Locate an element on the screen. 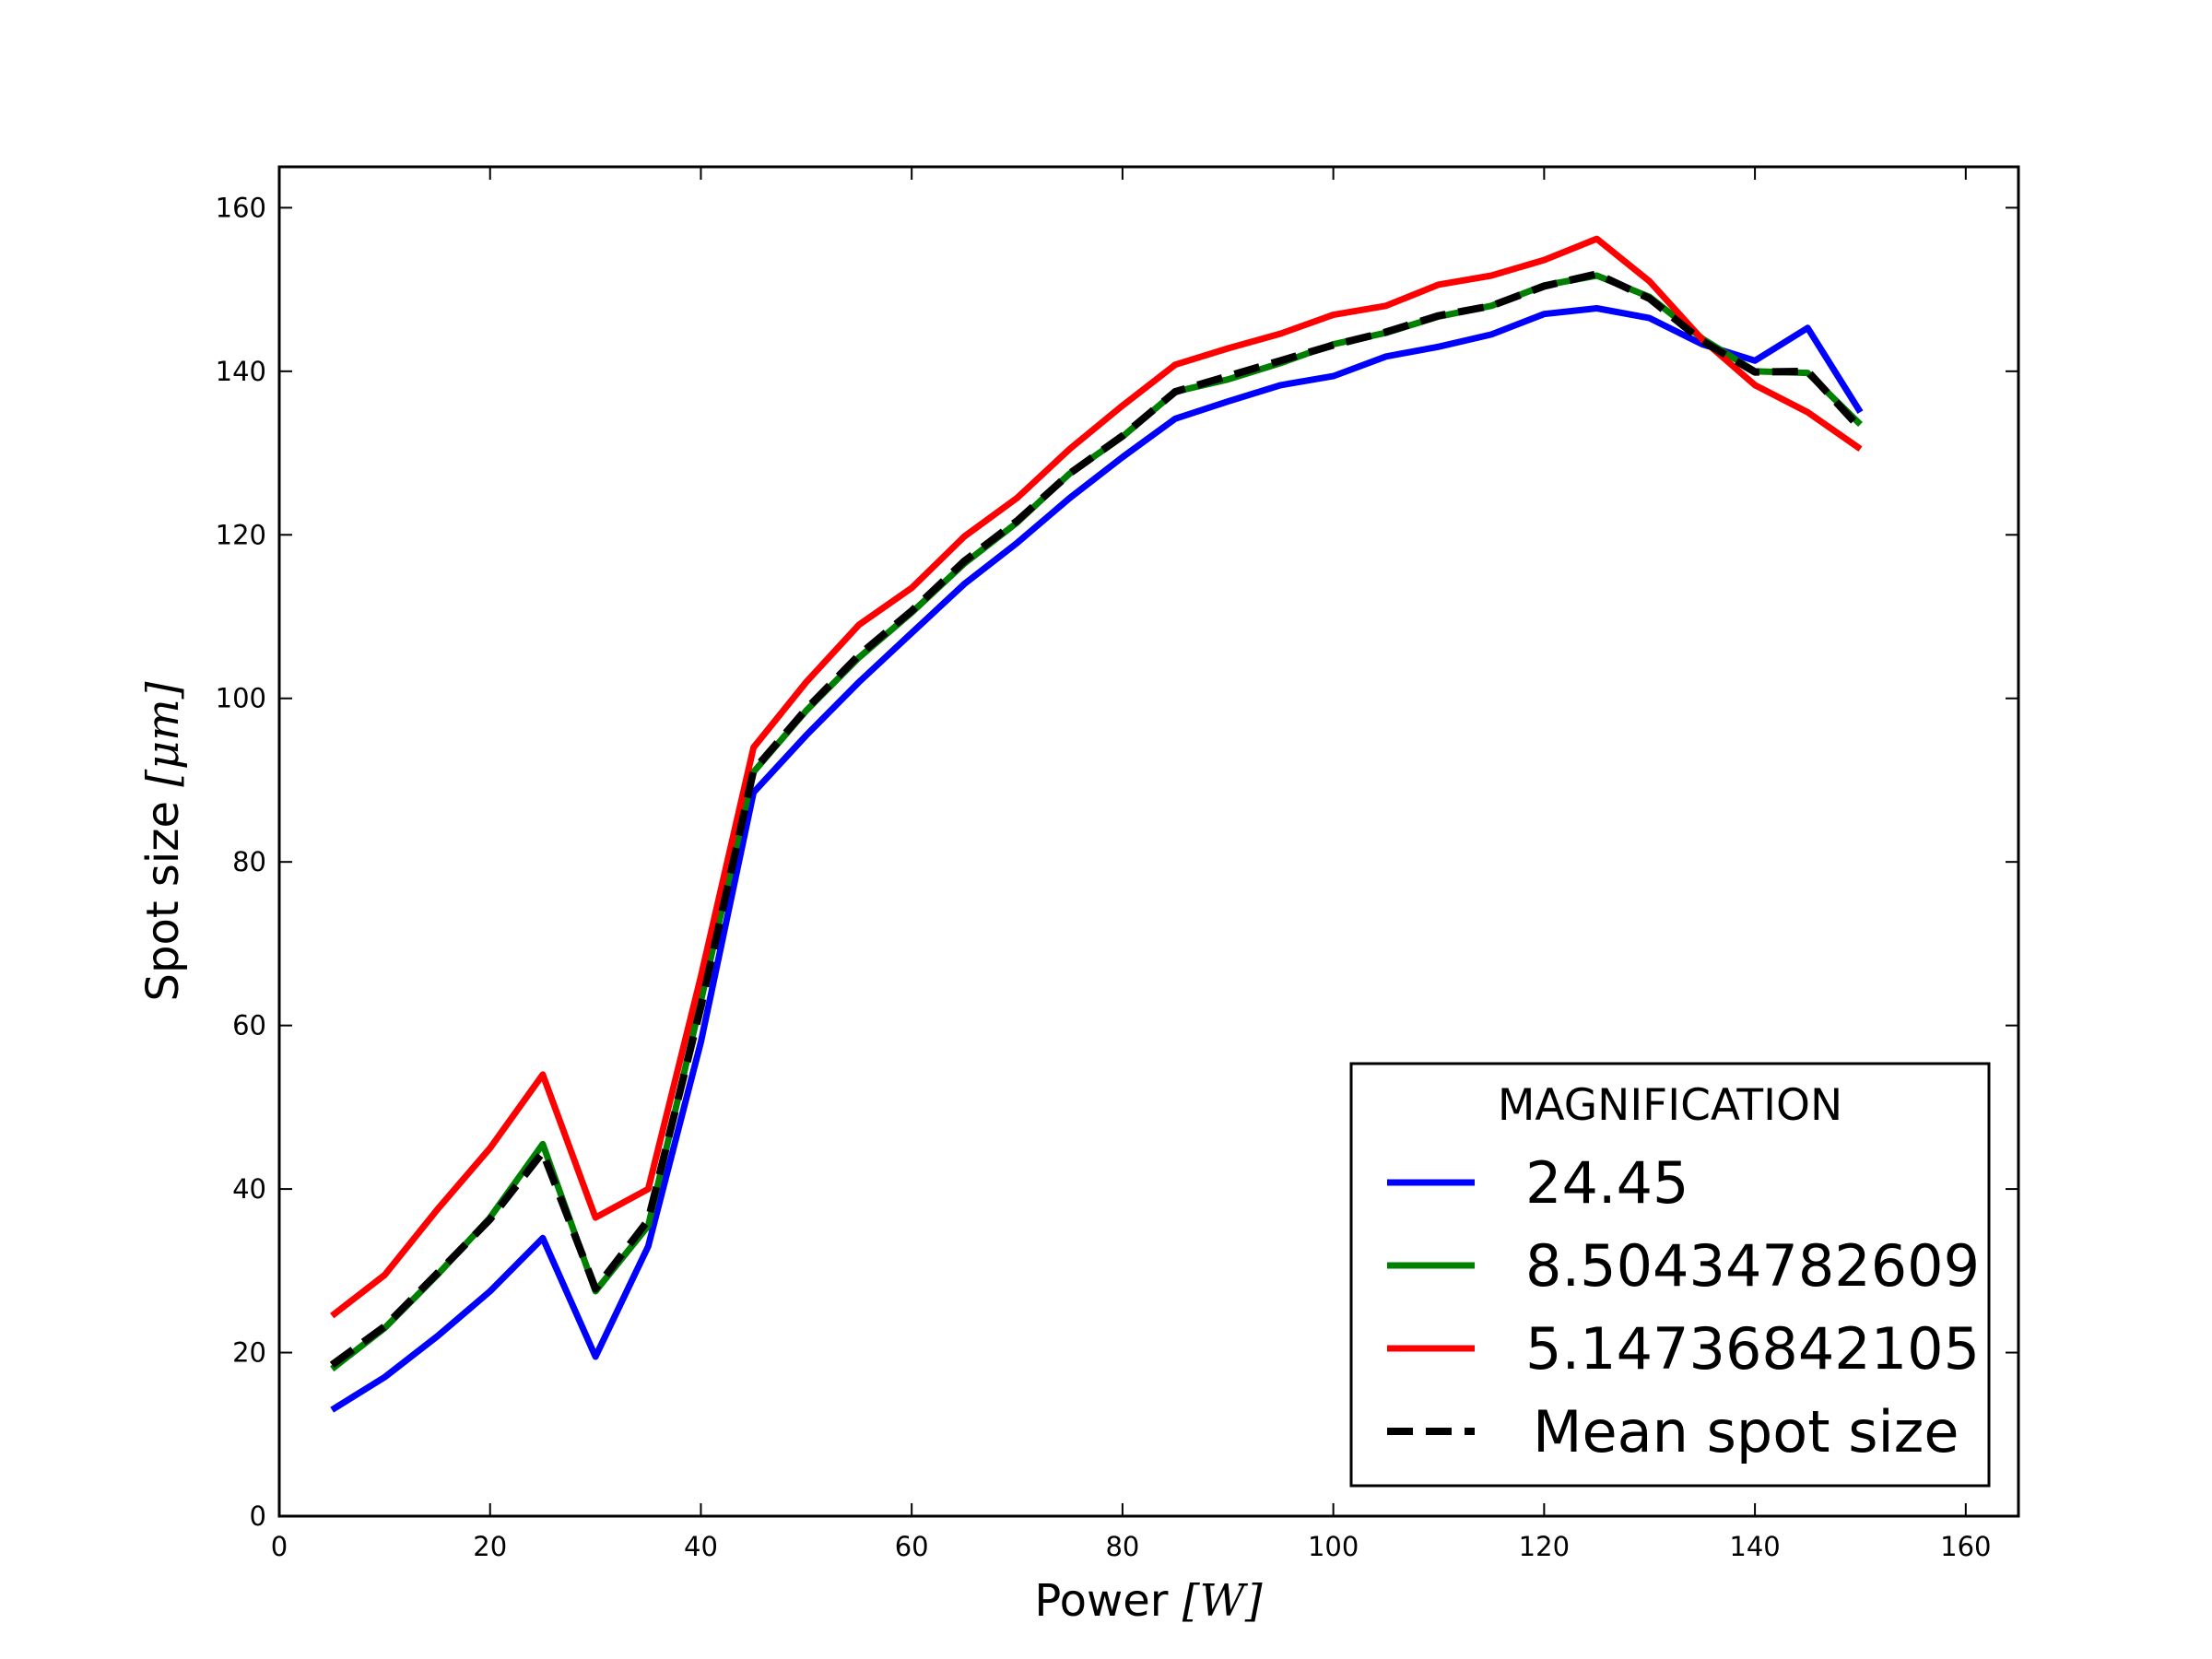 This screenshot has height=1659, width=2212. x-axis-label-text: Power is located at coordinates (1101, 1601).